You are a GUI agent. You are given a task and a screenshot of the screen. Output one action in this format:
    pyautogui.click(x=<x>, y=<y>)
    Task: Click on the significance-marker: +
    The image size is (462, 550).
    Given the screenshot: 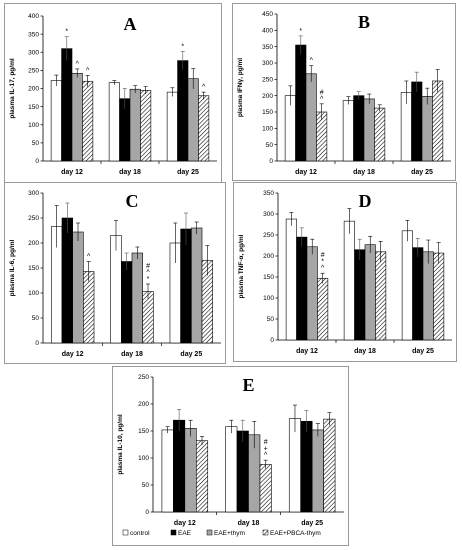 What is the action you would take?
    pyautogui.click(x=266, y=449)
    